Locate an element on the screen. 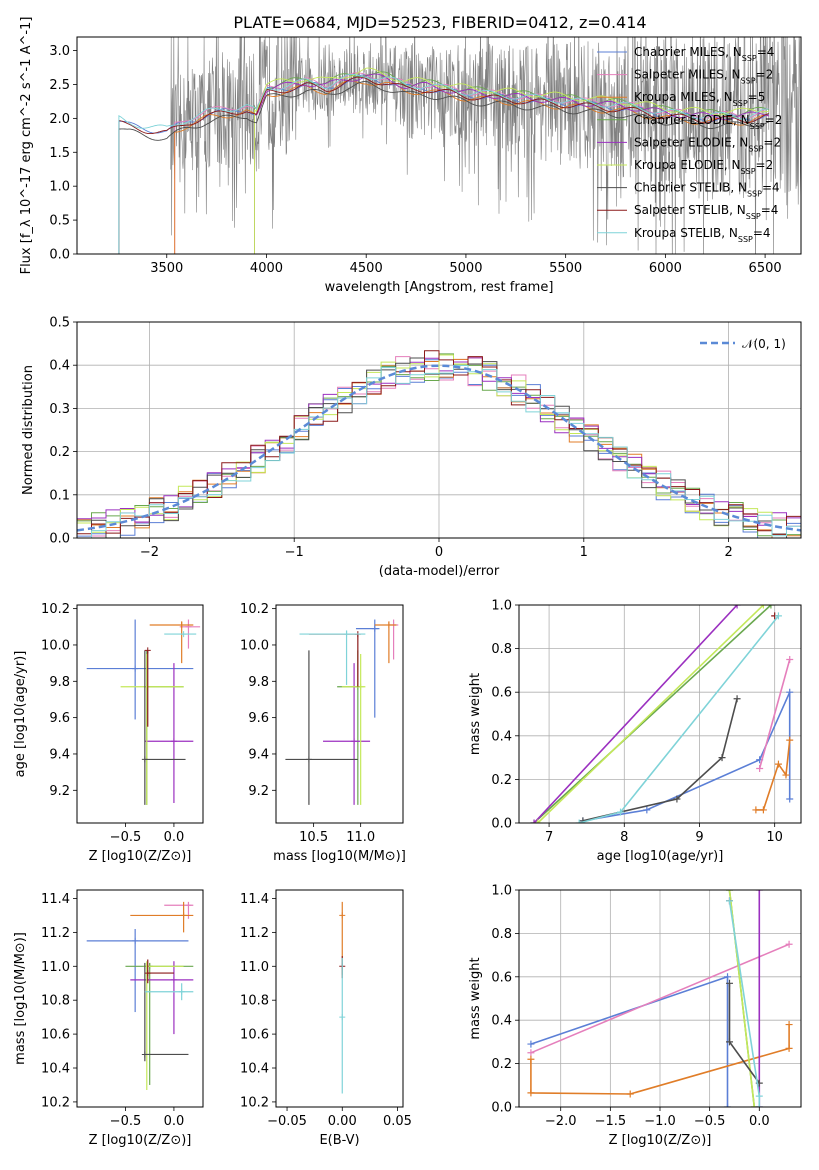 The width and height of the screenshot is (819, 1170). legend-entry: Kroupa STELIB, NSSP=4 is located at coordinates (702, 235).